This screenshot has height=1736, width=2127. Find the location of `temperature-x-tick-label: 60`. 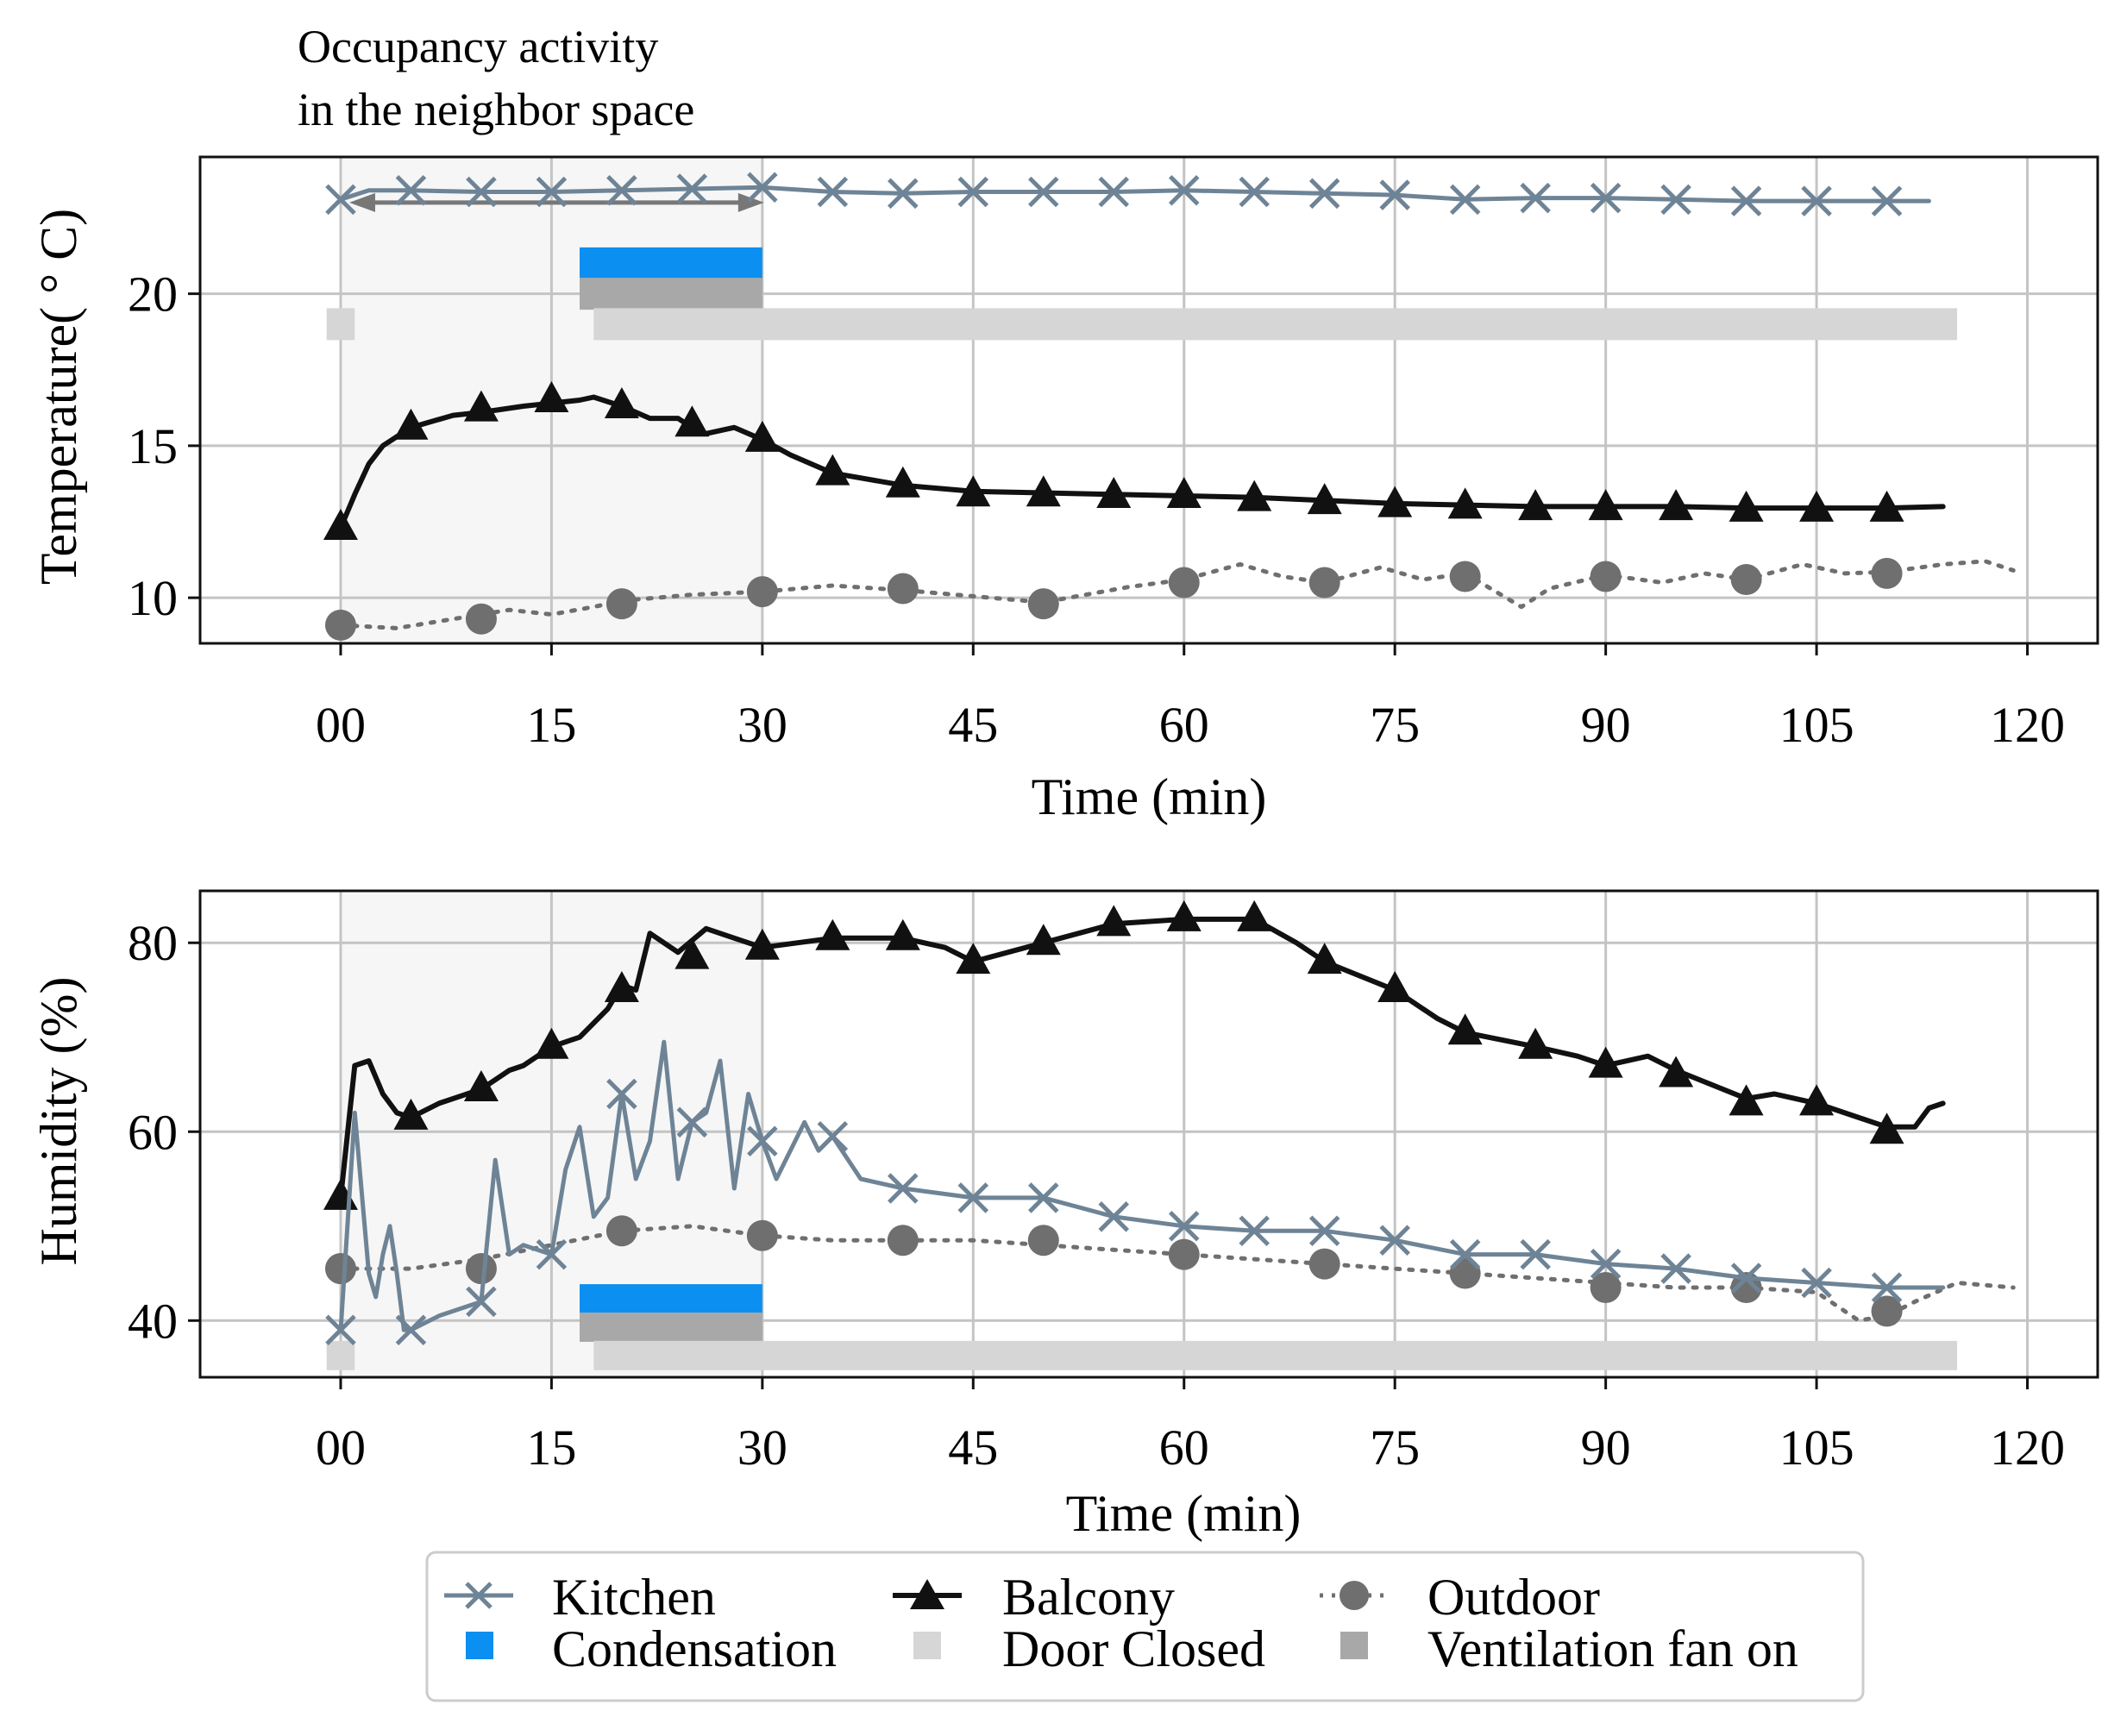

temperature-x-tick-label: 60 is located at coordinates (1184, 725).